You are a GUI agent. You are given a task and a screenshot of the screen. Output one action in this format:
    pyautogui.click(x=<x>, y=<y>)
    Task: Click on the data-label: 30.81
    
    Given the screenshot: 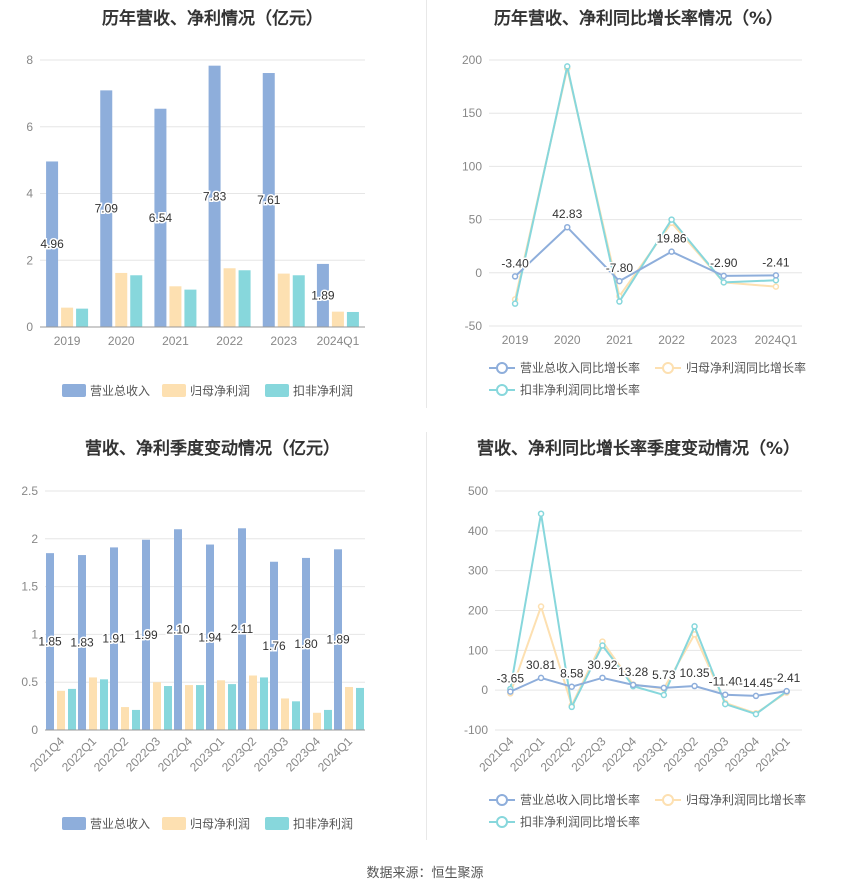 What is the action you would take?
    pyautogui.click(x=541, y=665)
    